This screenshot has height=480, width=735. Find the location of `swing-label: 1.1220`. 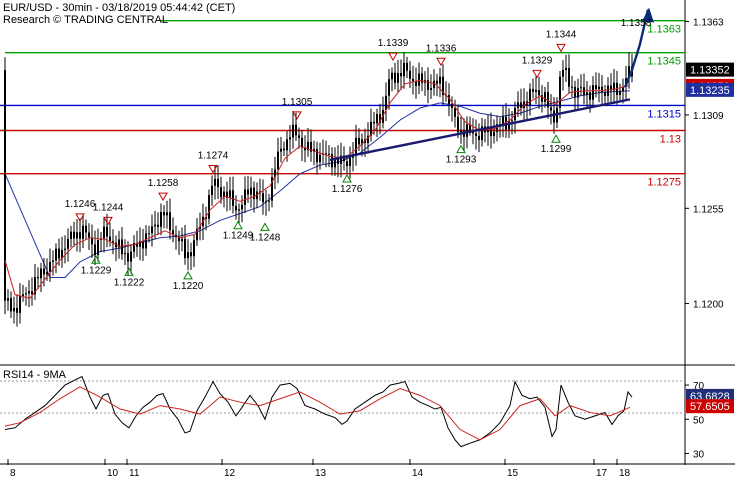

swing-label: 1.1220 is located at coordinates (188, 286).